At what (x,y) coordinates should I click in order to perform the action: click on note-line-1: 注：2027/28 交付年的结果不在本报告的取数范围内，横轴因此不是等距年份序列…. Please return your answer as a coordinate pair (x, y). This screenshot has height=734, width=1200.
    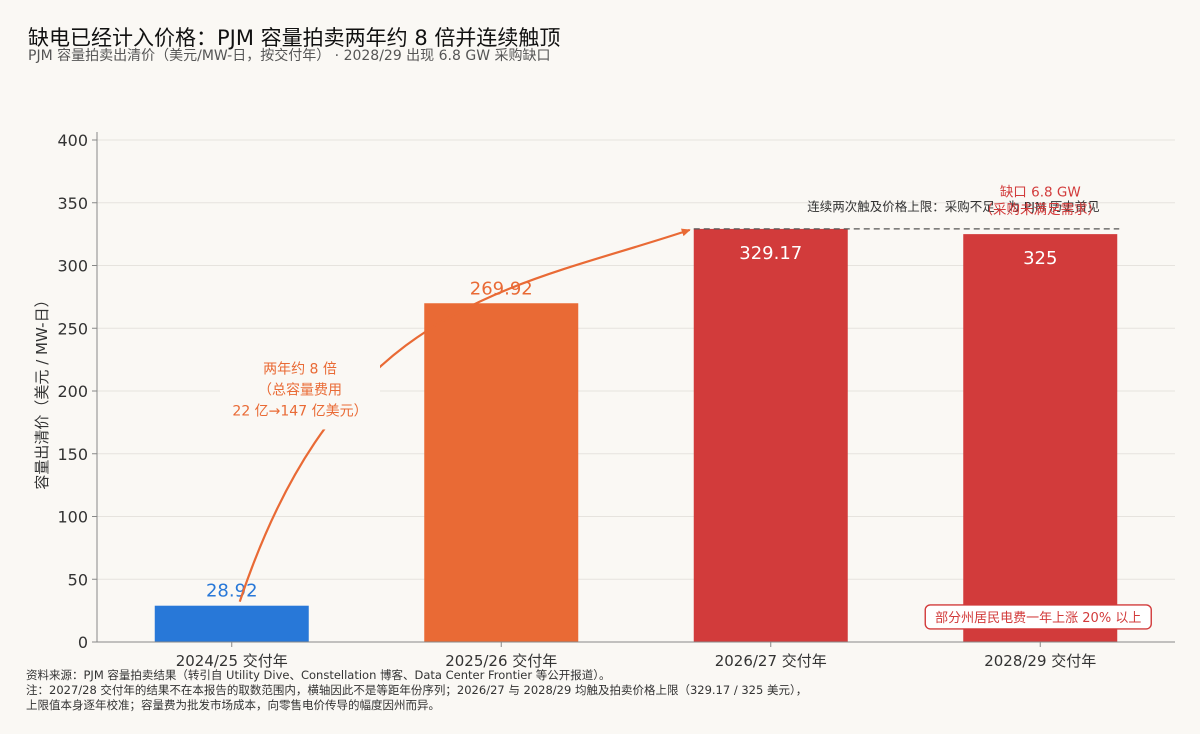
    Looking at the image, I should click on (416, 690).